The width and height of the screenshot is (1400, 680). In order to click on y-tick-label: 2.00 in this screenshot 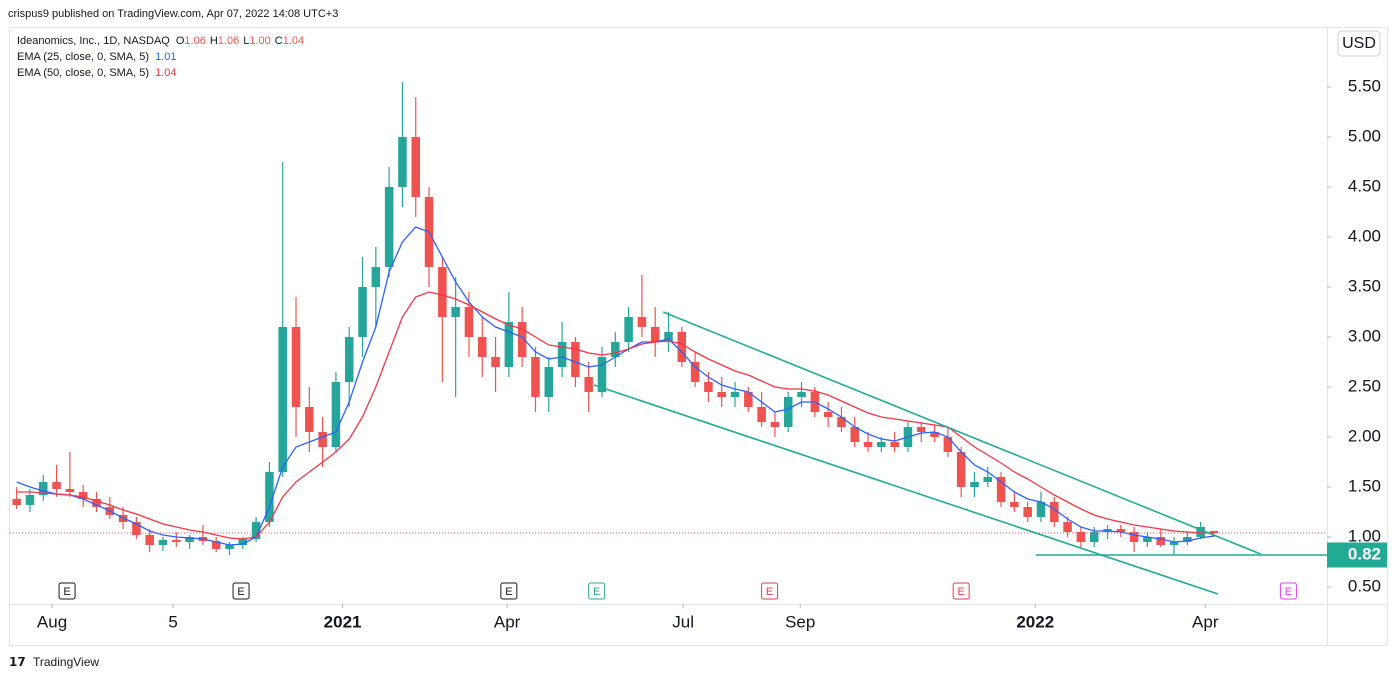, I will do `click(1364, 435)`.